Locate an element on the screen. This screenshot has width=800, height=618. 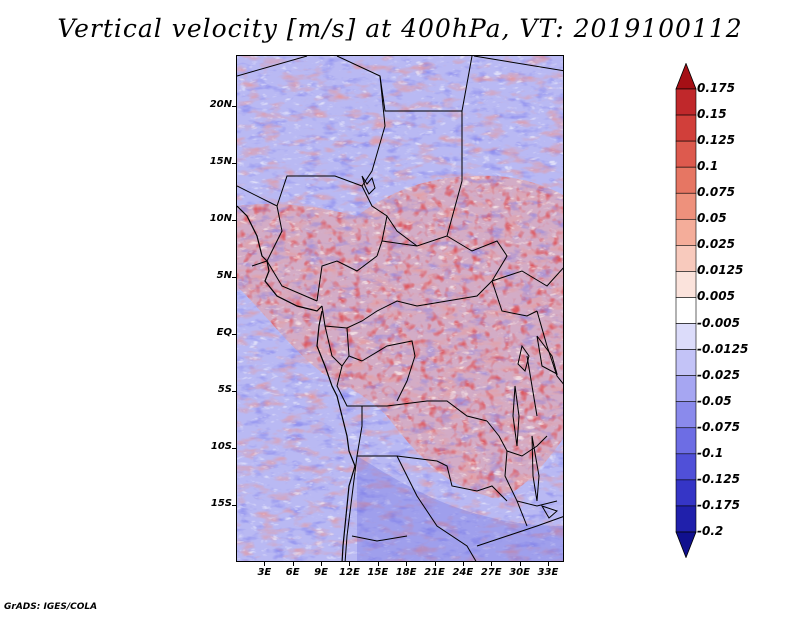
lon-tick-label: 3E is located at coordinates (264, 572).